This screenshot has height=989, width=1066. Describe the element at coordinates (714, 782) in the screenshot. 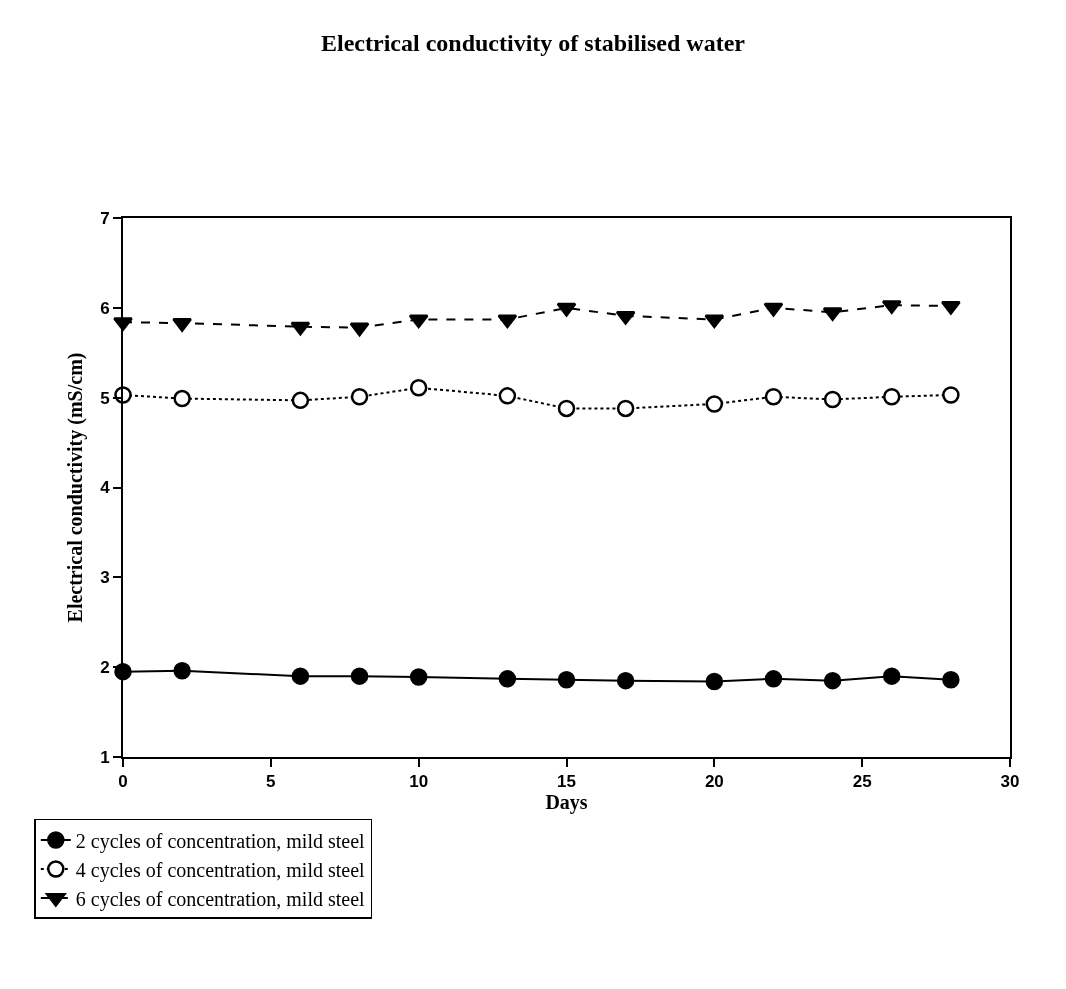

I see `x-tick-label: 20` at that location.